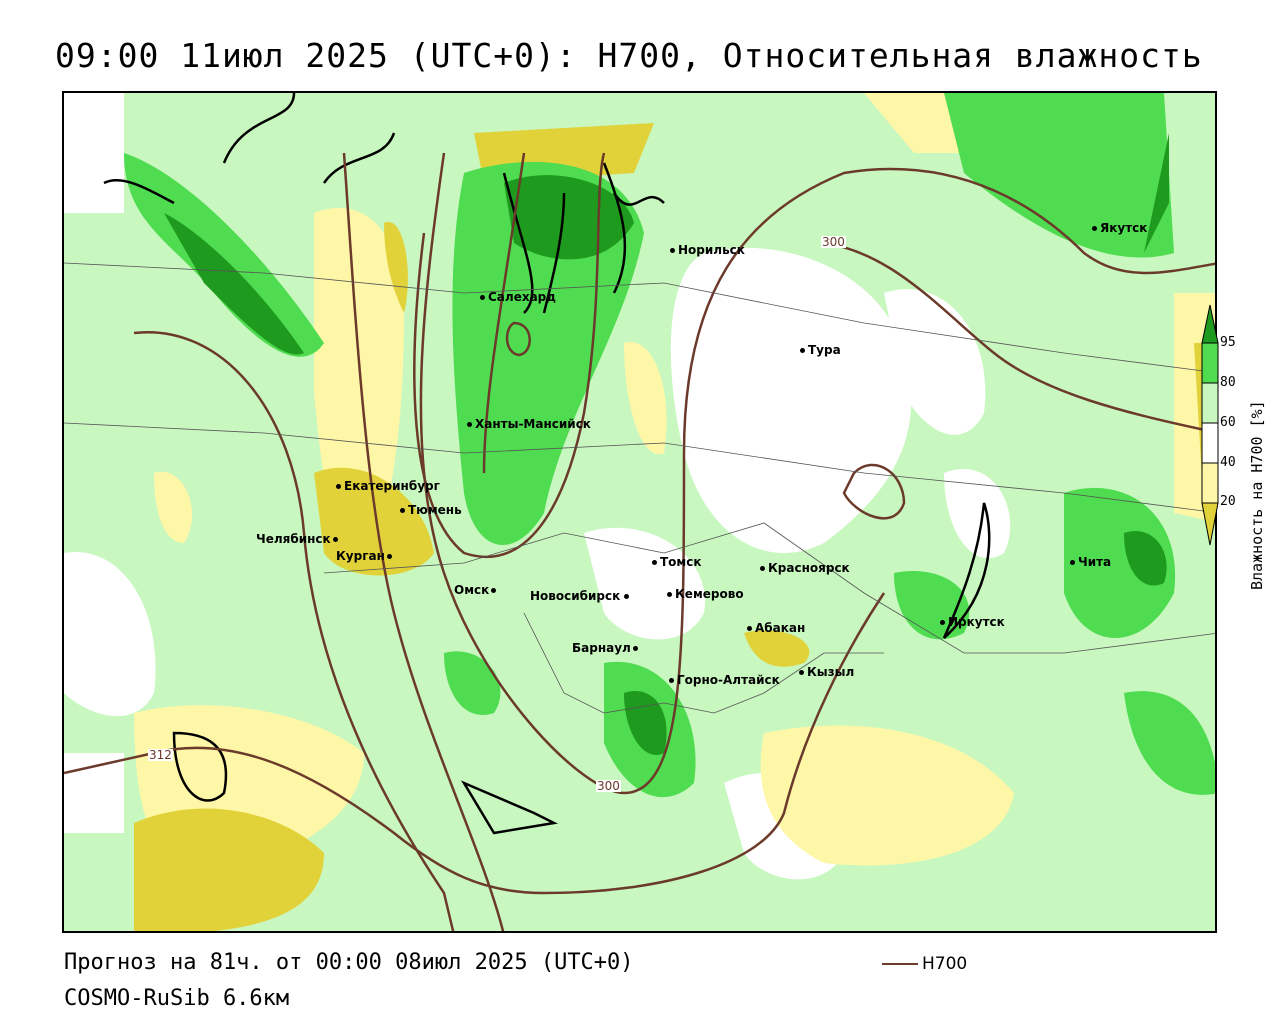 The width and height of the screenshot is (1280, 1024). What do you see at coordinates (707, 250) in the screenshot?
I see `city-label: Норильск` at bounding box center [707, 250].